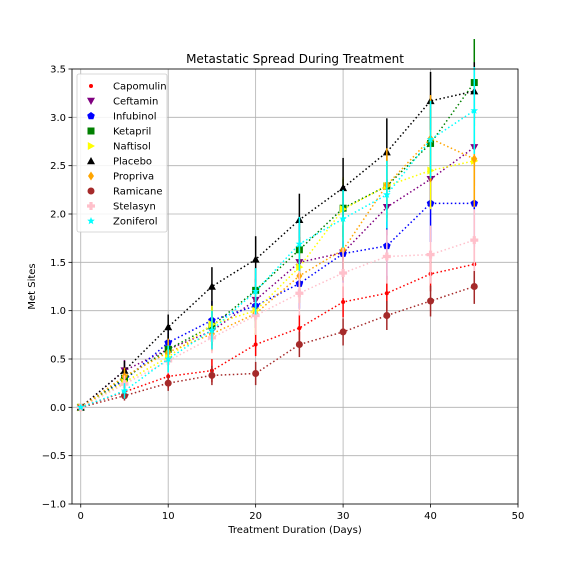  Describe the element at coordinates (32, 286) in the screenshot. I see `y-axis-title: Met Sites` at that location.